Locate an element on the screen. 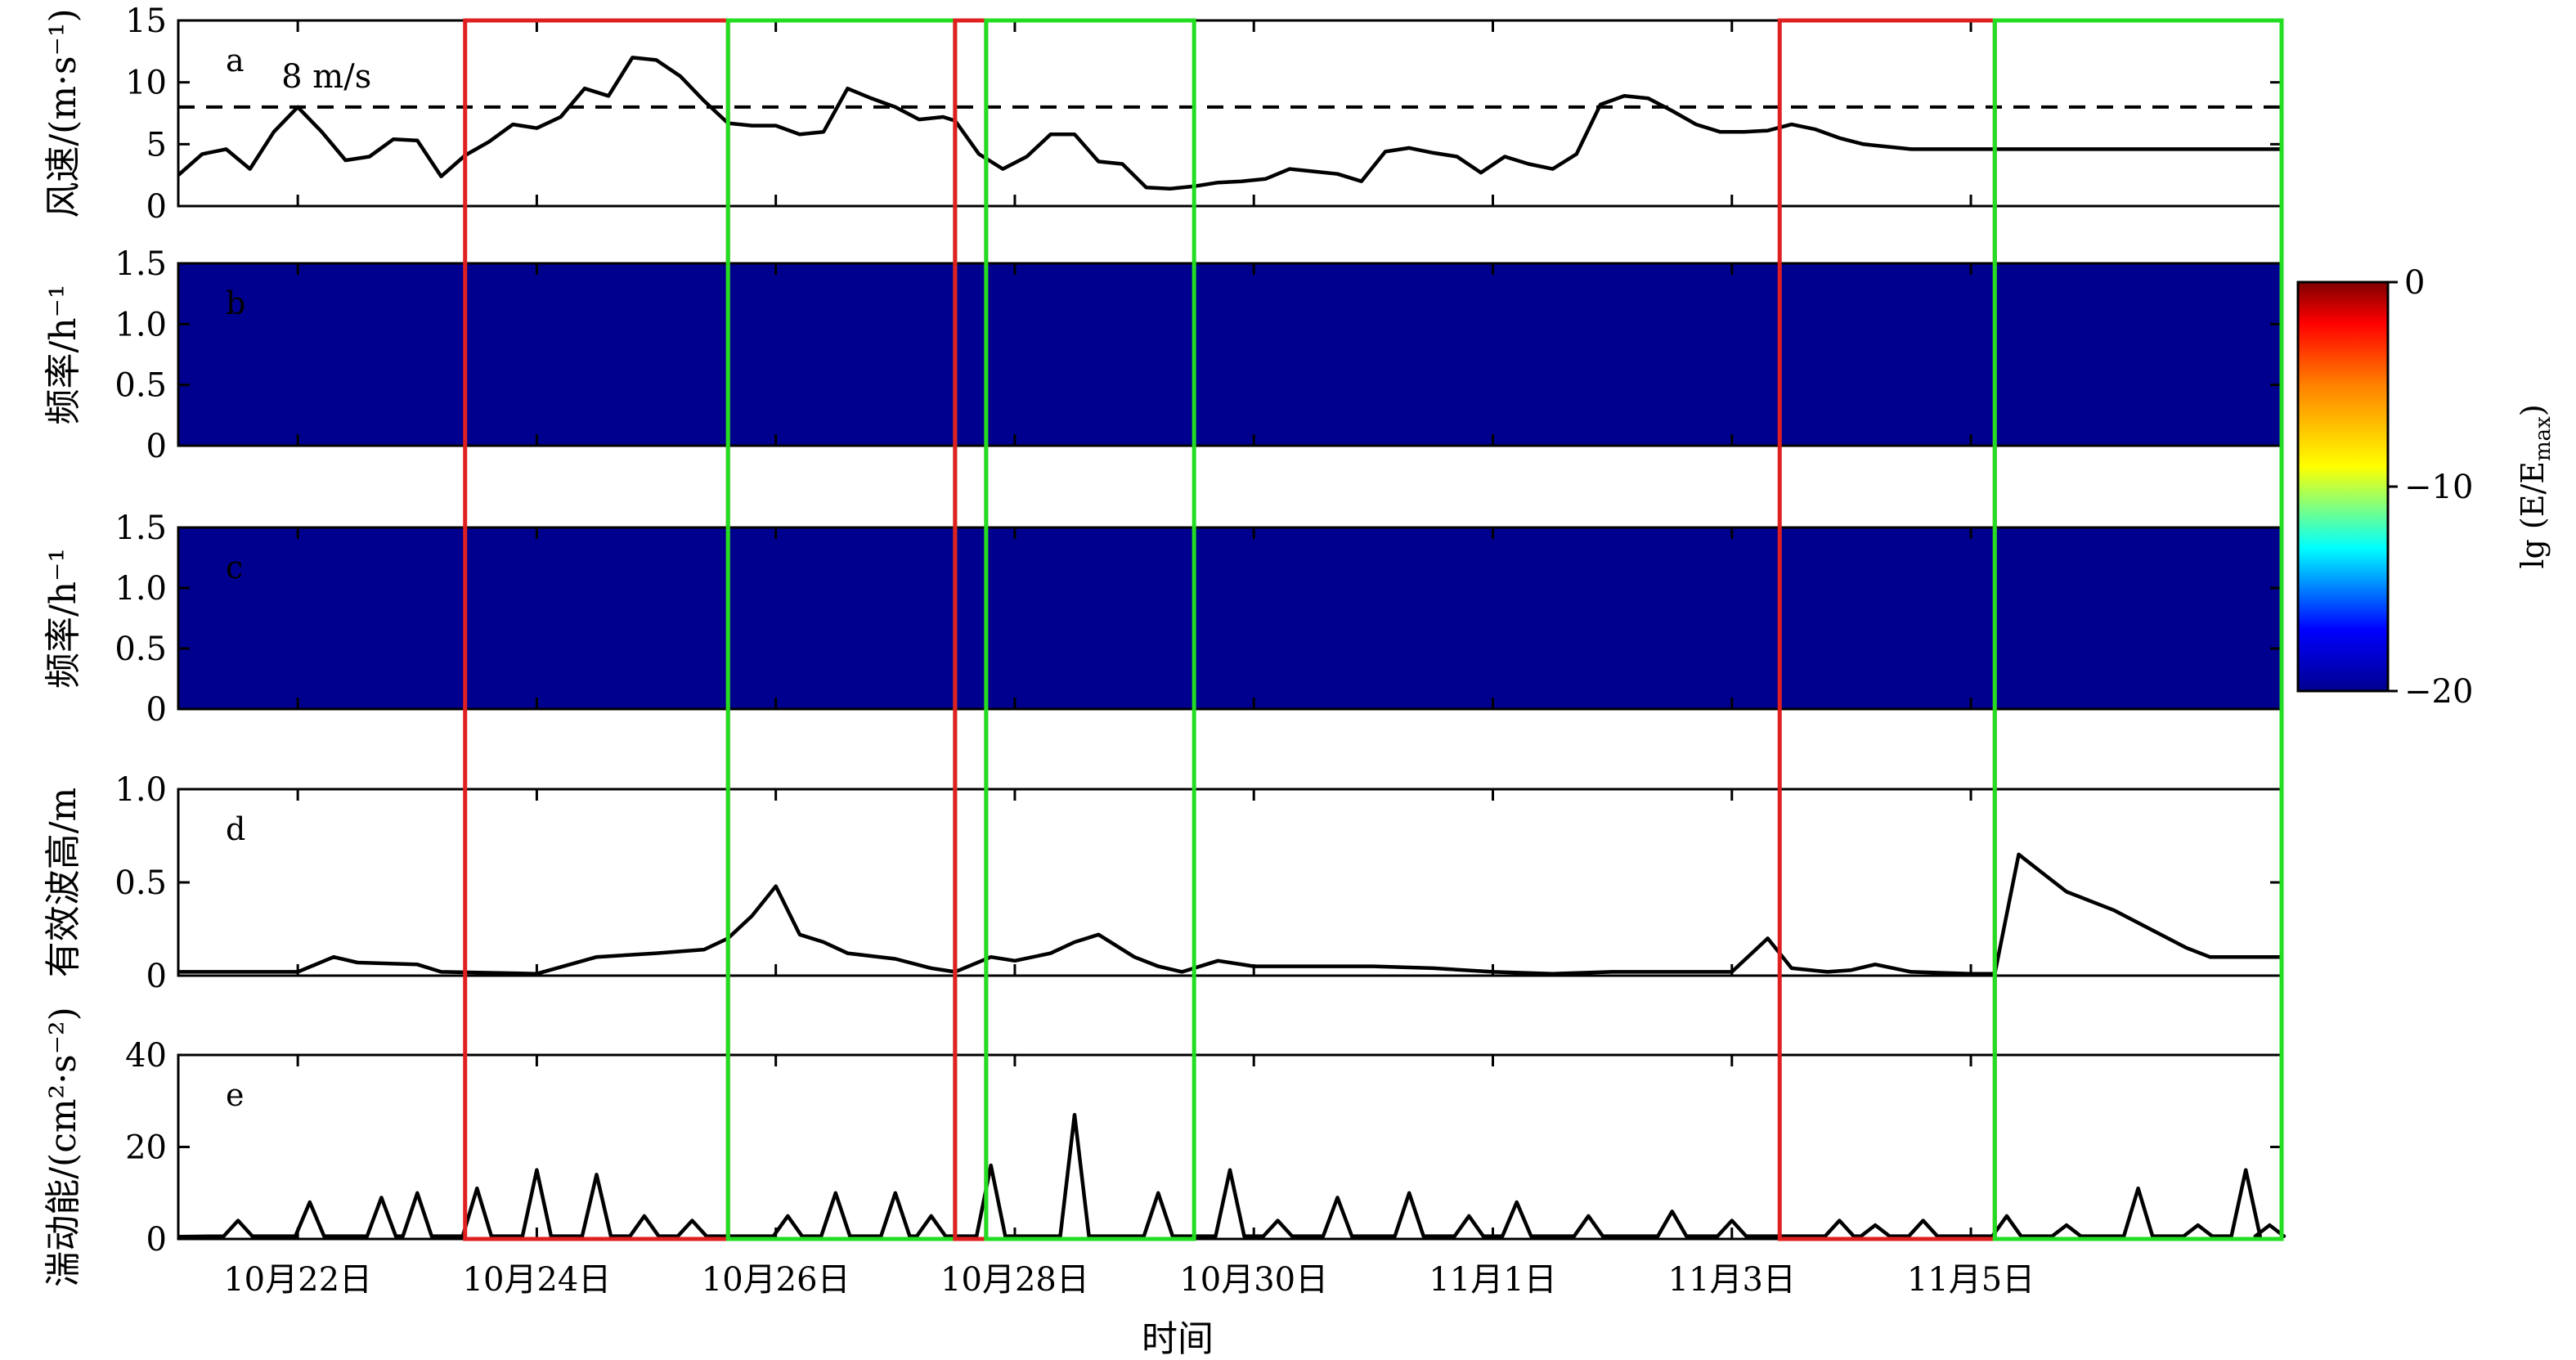 This screenshot has width=2576, height=1360. panel-letter: b is located at coordinates (236, 303).